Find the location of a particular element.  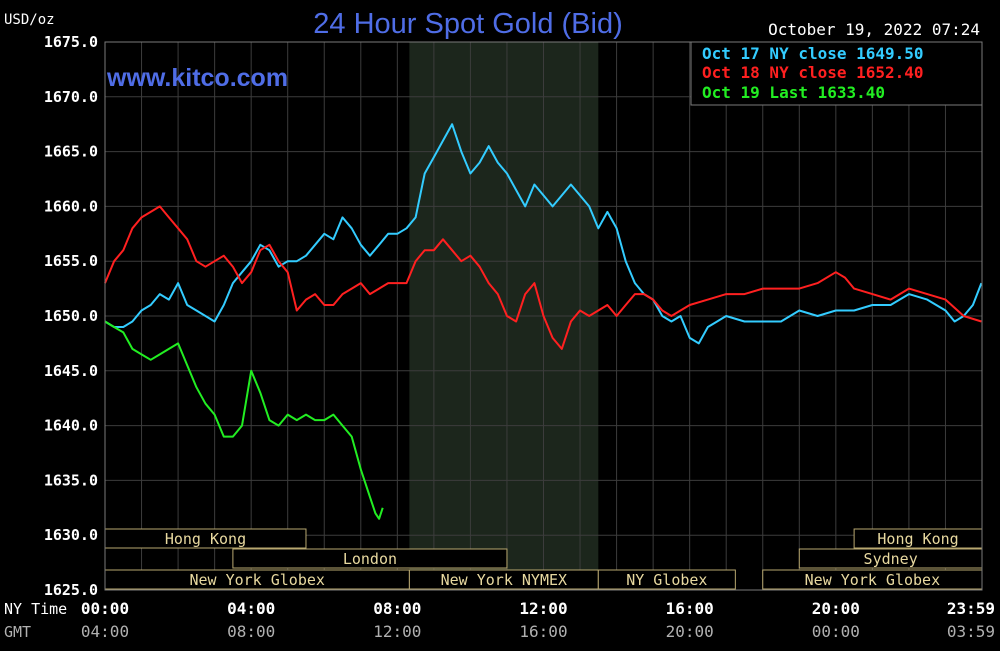

y-tick-label: 1650.0 is located at coordinates (71, 316).